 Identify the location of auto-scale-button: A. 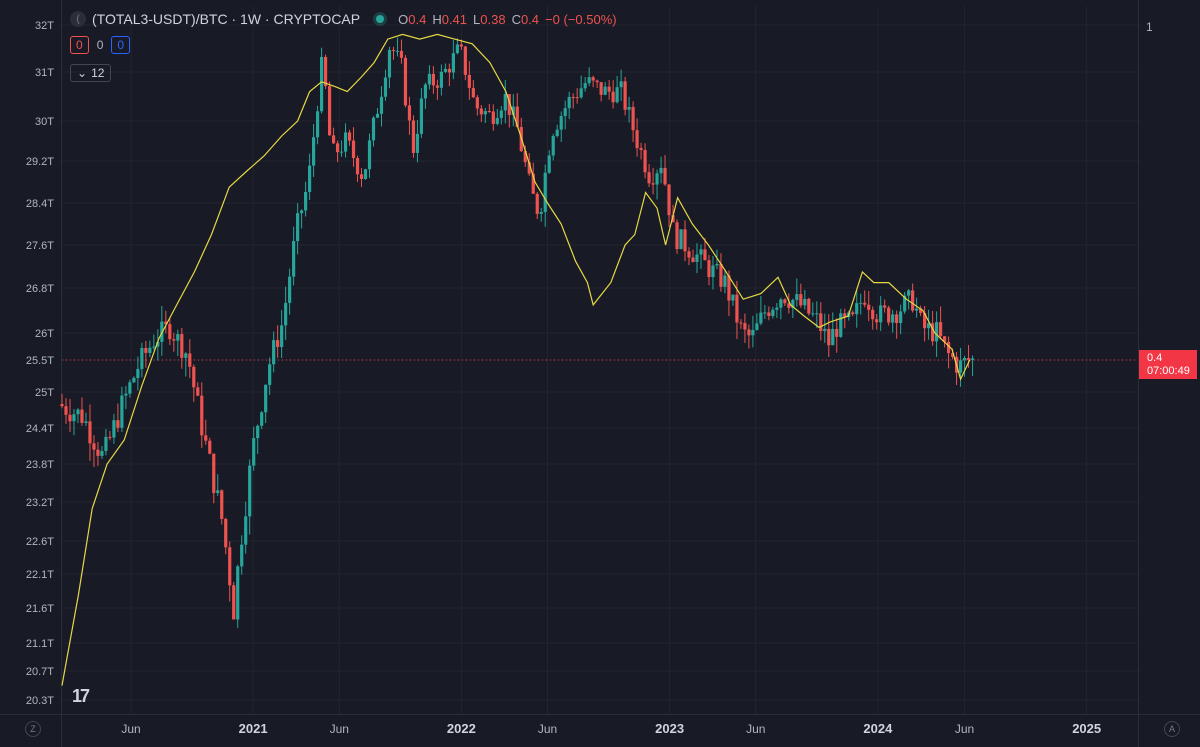
(1172, 729).